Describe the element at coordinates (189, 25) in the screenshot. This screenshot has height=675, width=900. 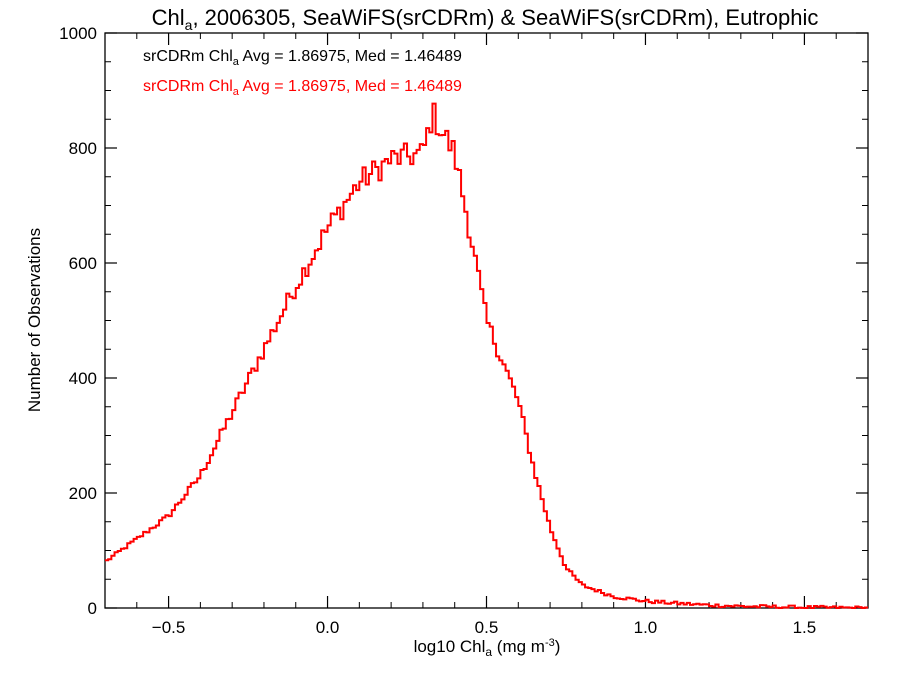
I see `title-sub: a` at that location.